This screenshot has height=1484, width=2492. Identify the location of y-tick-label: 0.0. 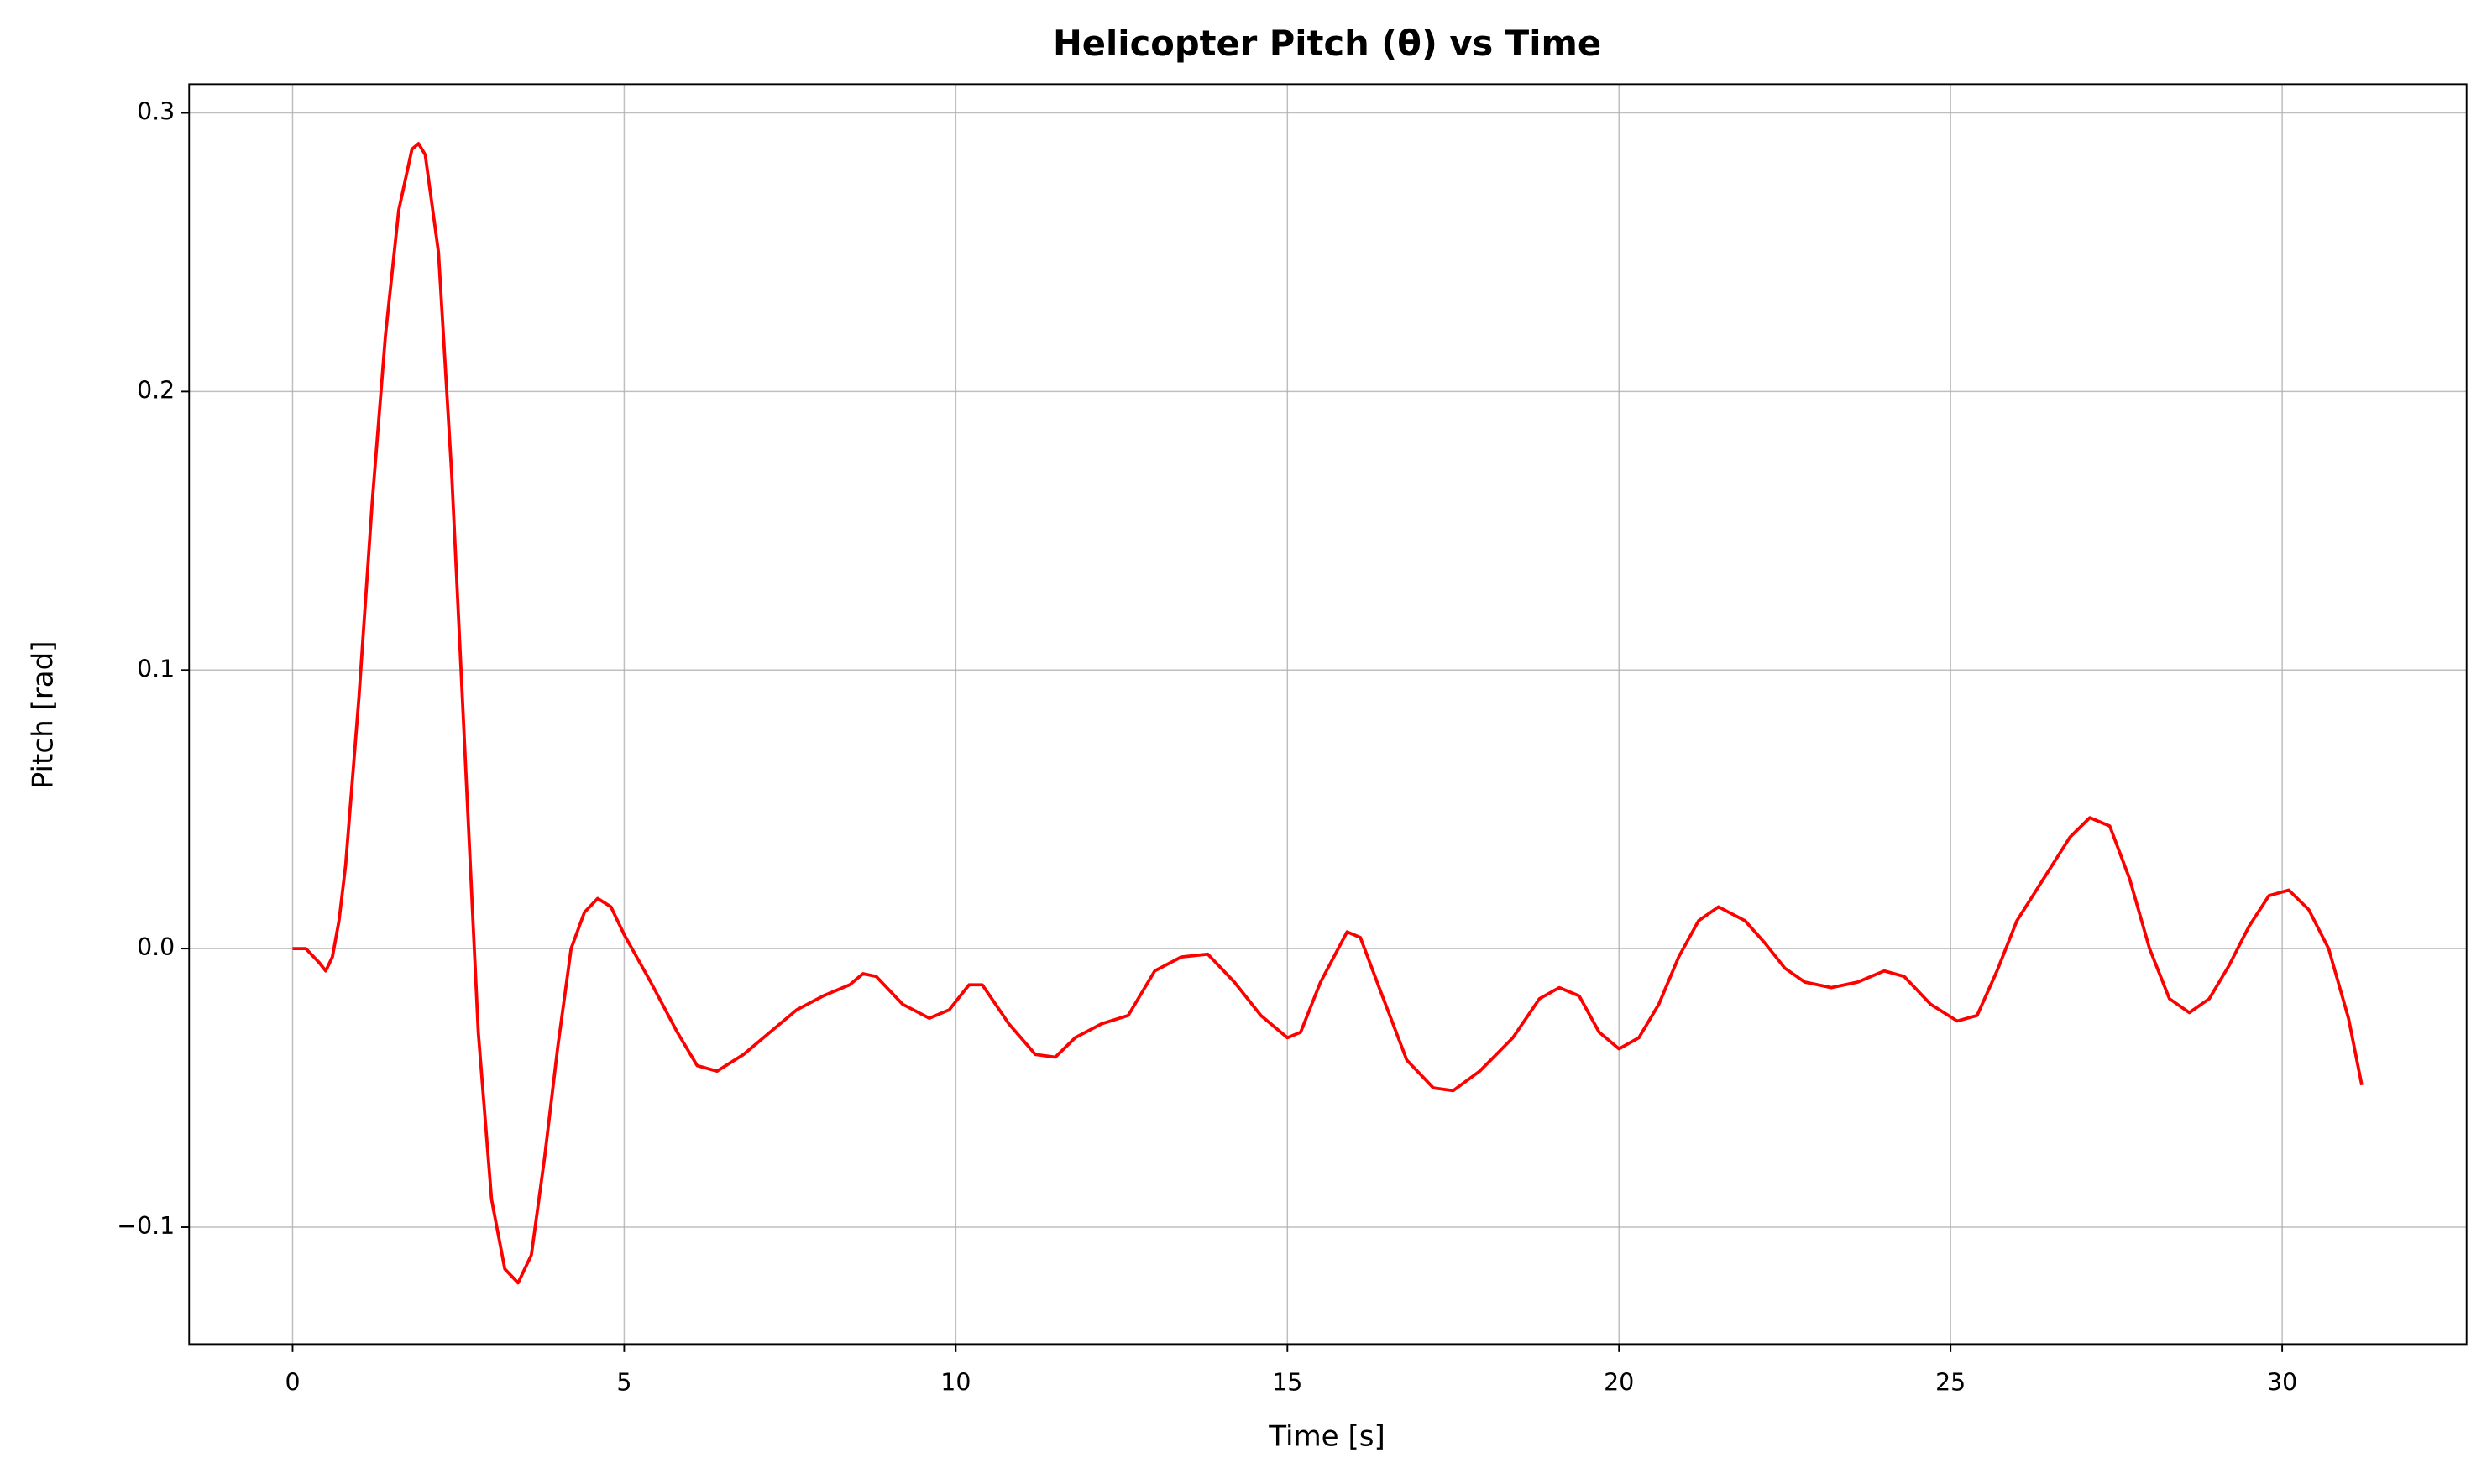
(156, 947).